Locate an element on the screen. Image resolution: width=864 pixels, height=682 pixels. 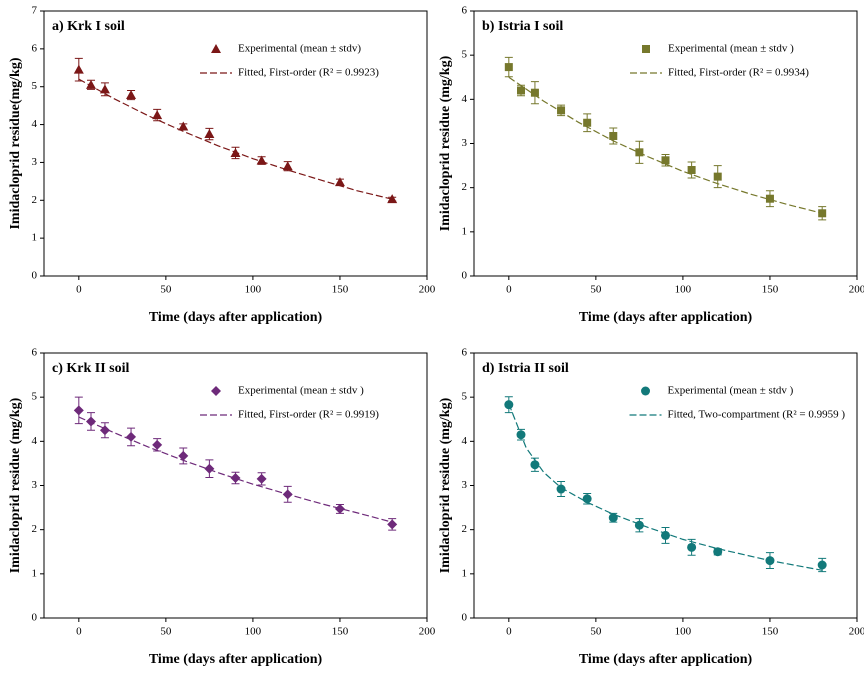
chart-title: d) Istria II soil is located at coordinates (525, 368).